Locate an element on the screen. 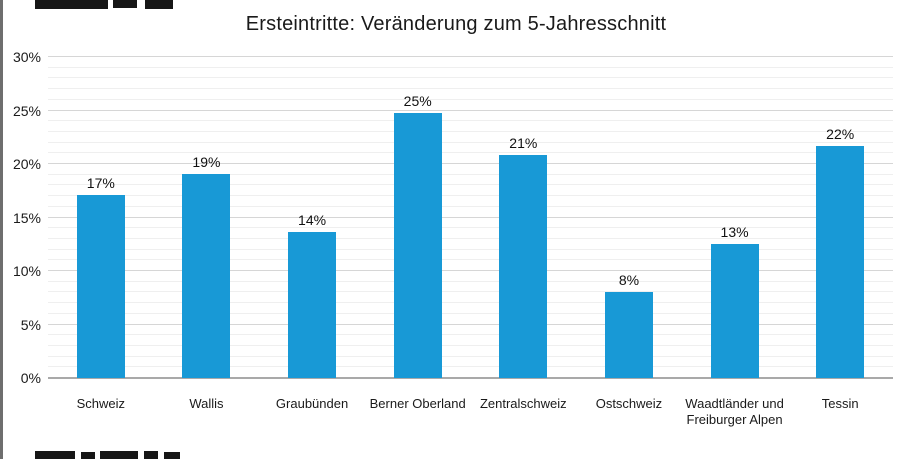  x-category-label: Schweiz is located at coordinates (101, 403).